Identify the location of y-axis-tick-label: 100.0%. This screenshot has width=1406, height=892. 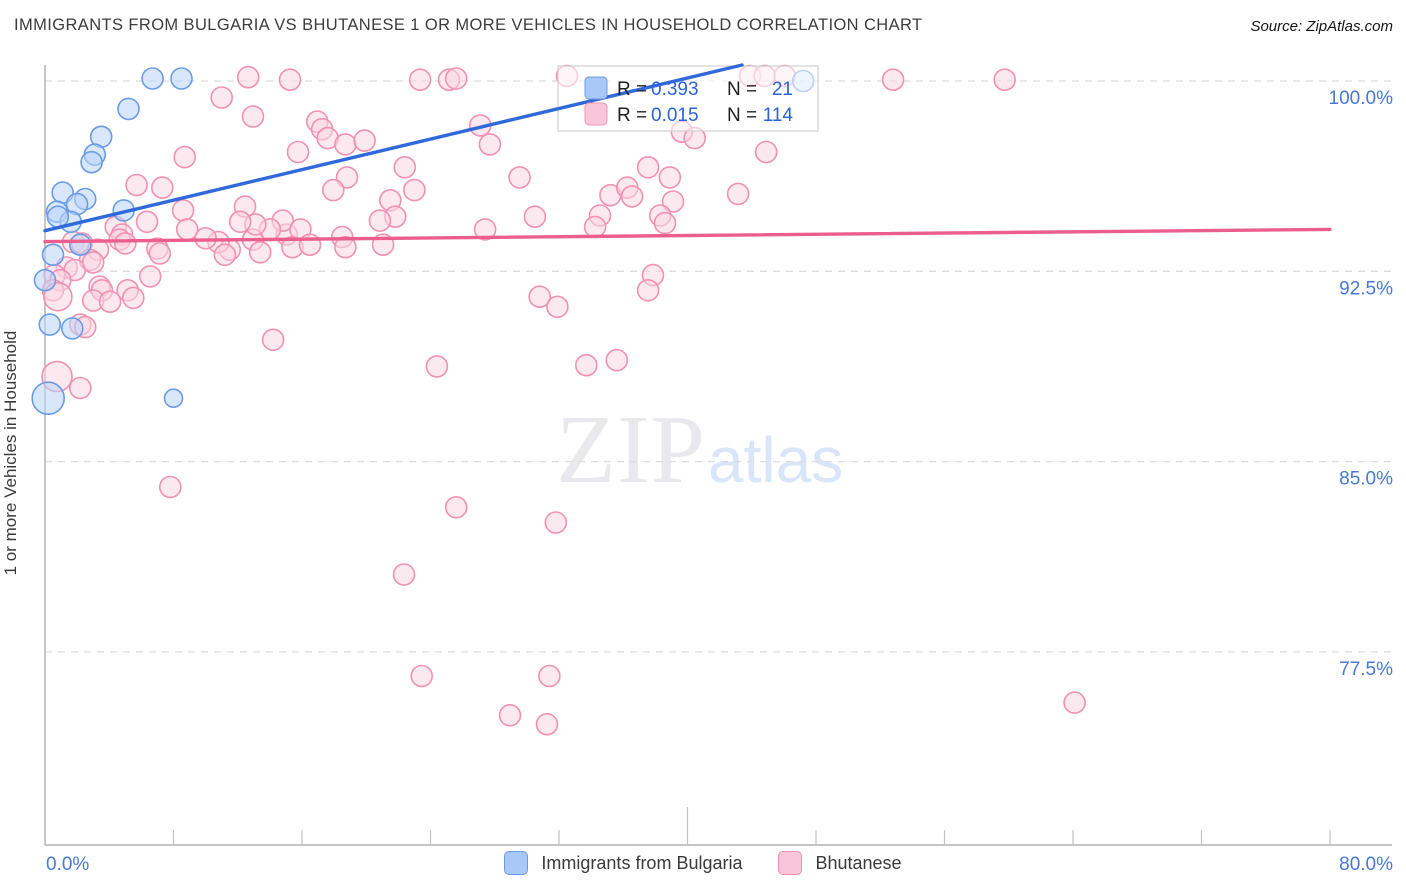
(1361, 98).